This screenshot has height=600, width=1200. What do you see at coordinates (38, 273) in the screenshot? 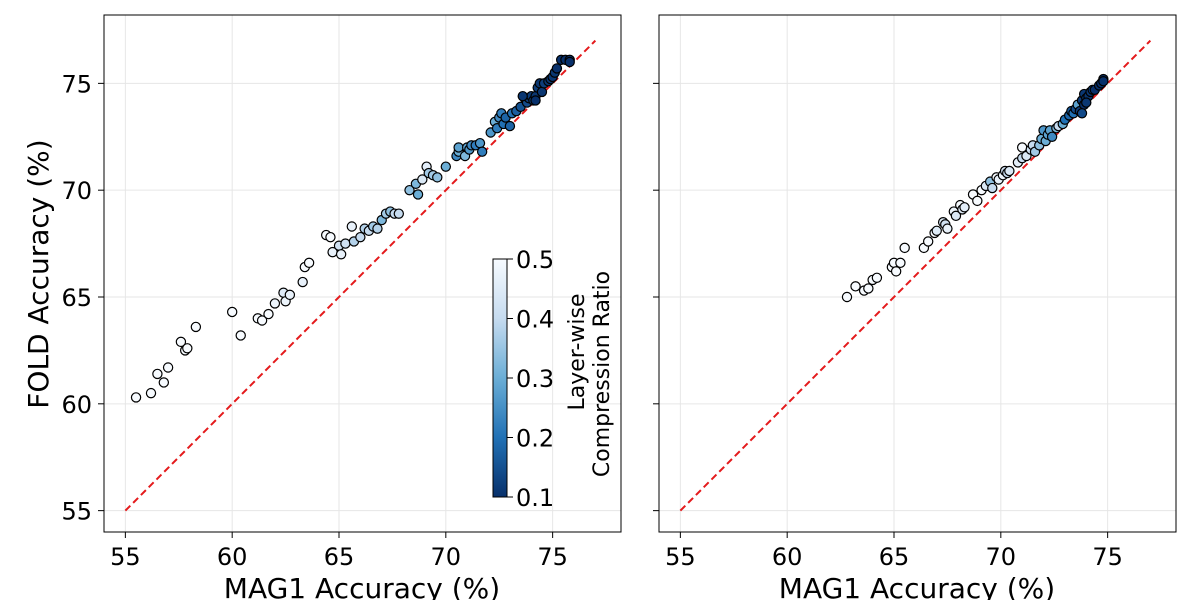
I see `left-y-axis-label: FOLD Accuracy (%)` at bounding box center [38, 273].